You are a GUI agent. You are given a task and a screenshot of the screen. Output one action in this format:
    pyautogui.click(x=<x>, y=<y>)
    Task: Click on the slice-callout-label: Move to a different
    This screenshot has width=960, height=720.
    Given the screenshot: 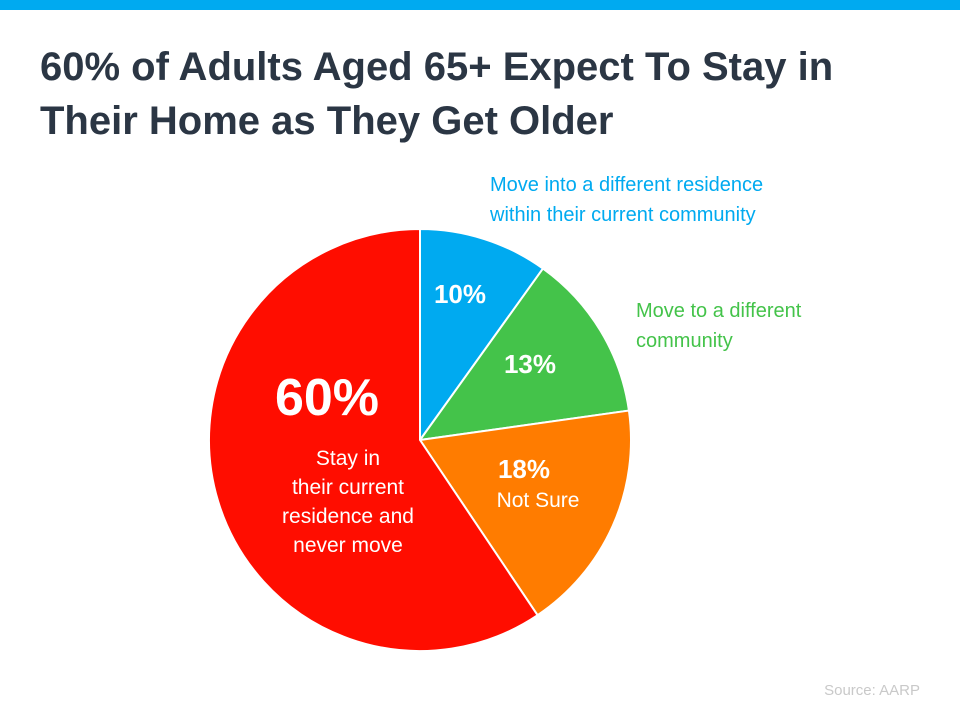 What is the action you would take?
    pyautogui.click(x=719, y=311)
    